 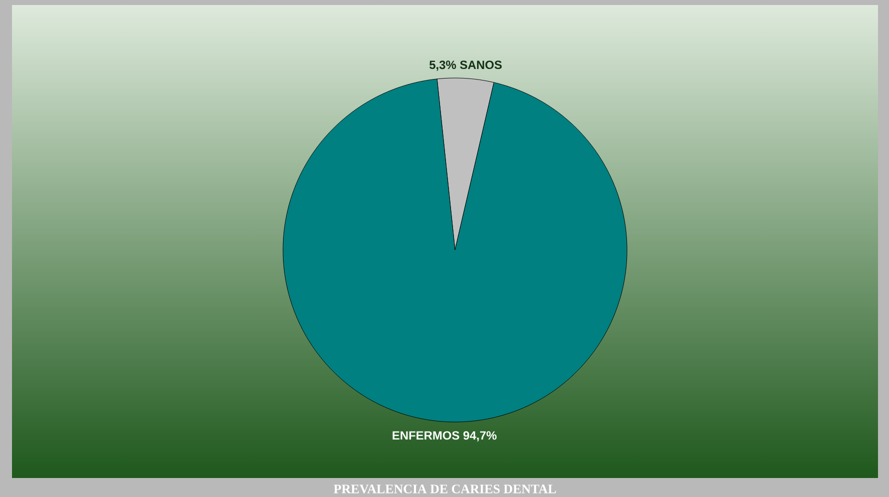 I want to click on data-label: 5,3%, so click(x=442, y=65).